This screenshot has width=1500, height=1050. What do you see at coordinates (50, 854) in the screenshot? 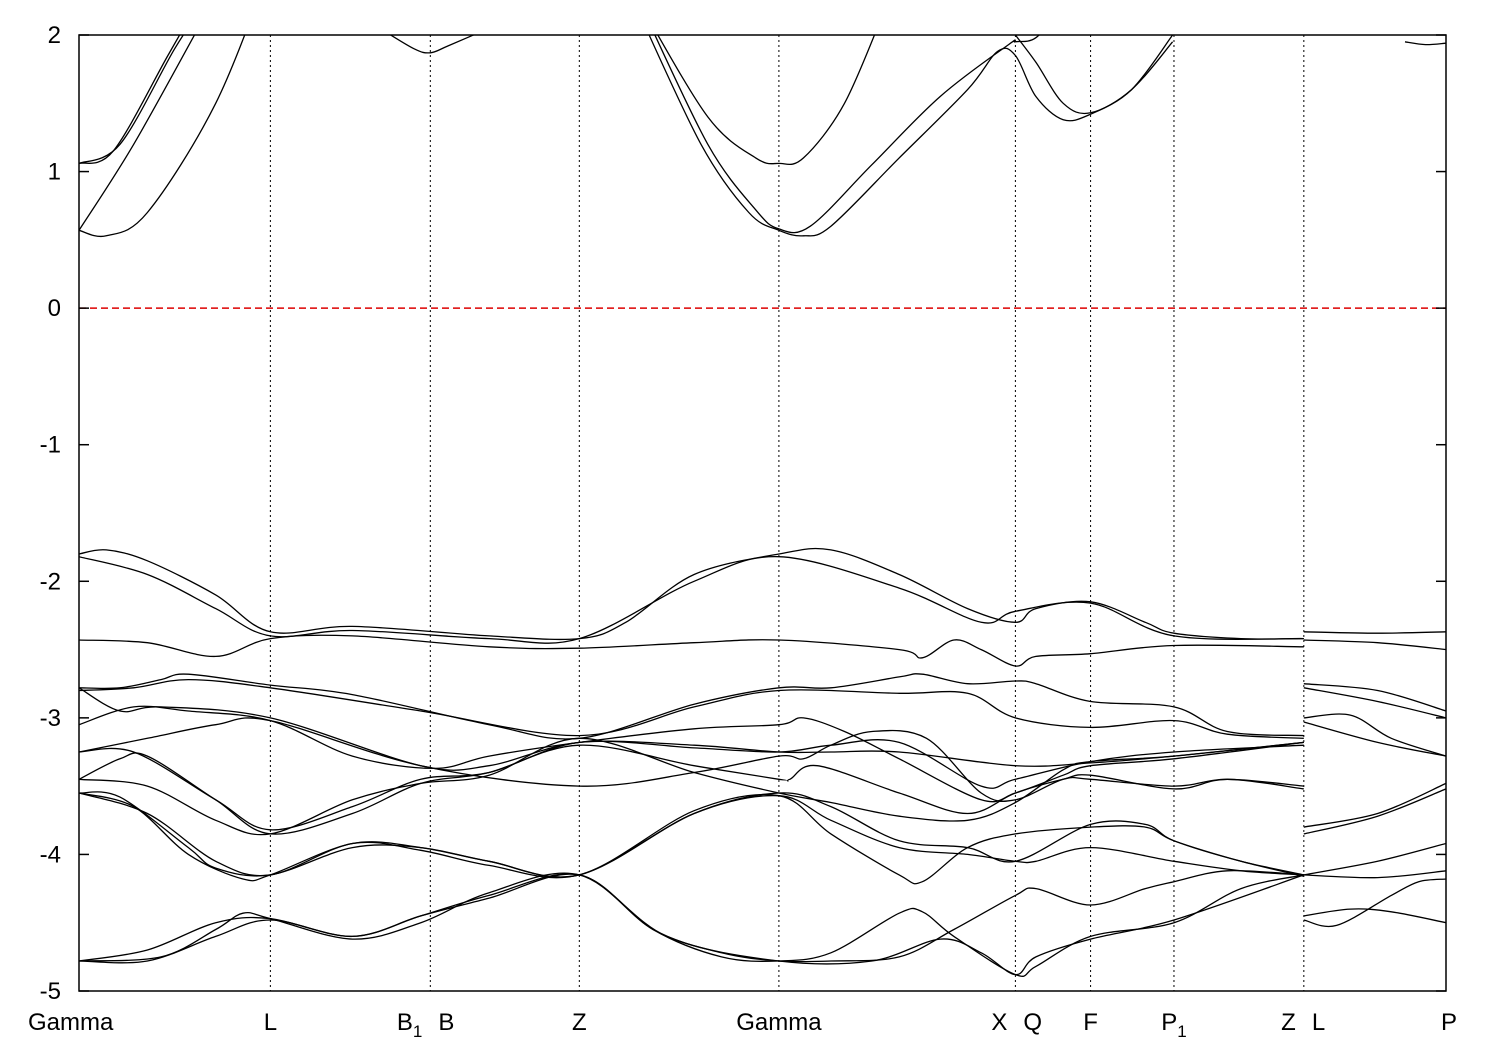
I see `y-tick-label: -4` at bounding box center [50, 854].